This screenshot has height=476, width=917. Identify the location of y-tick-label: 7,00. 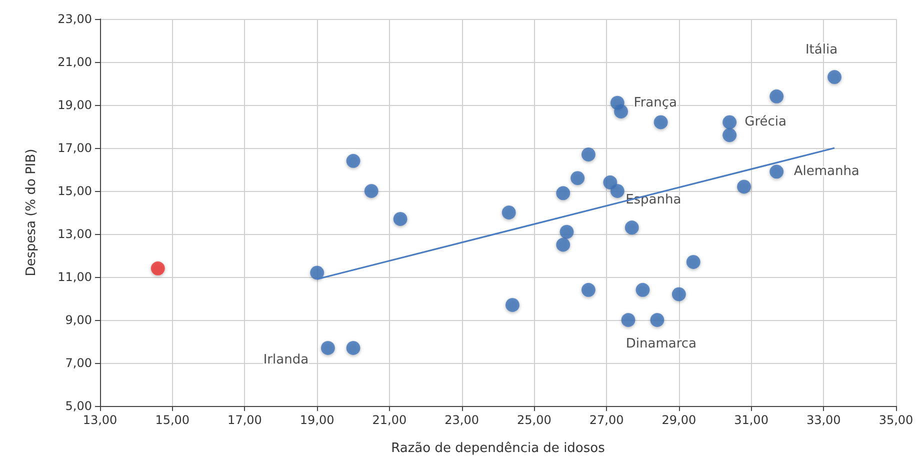
(78, 363).